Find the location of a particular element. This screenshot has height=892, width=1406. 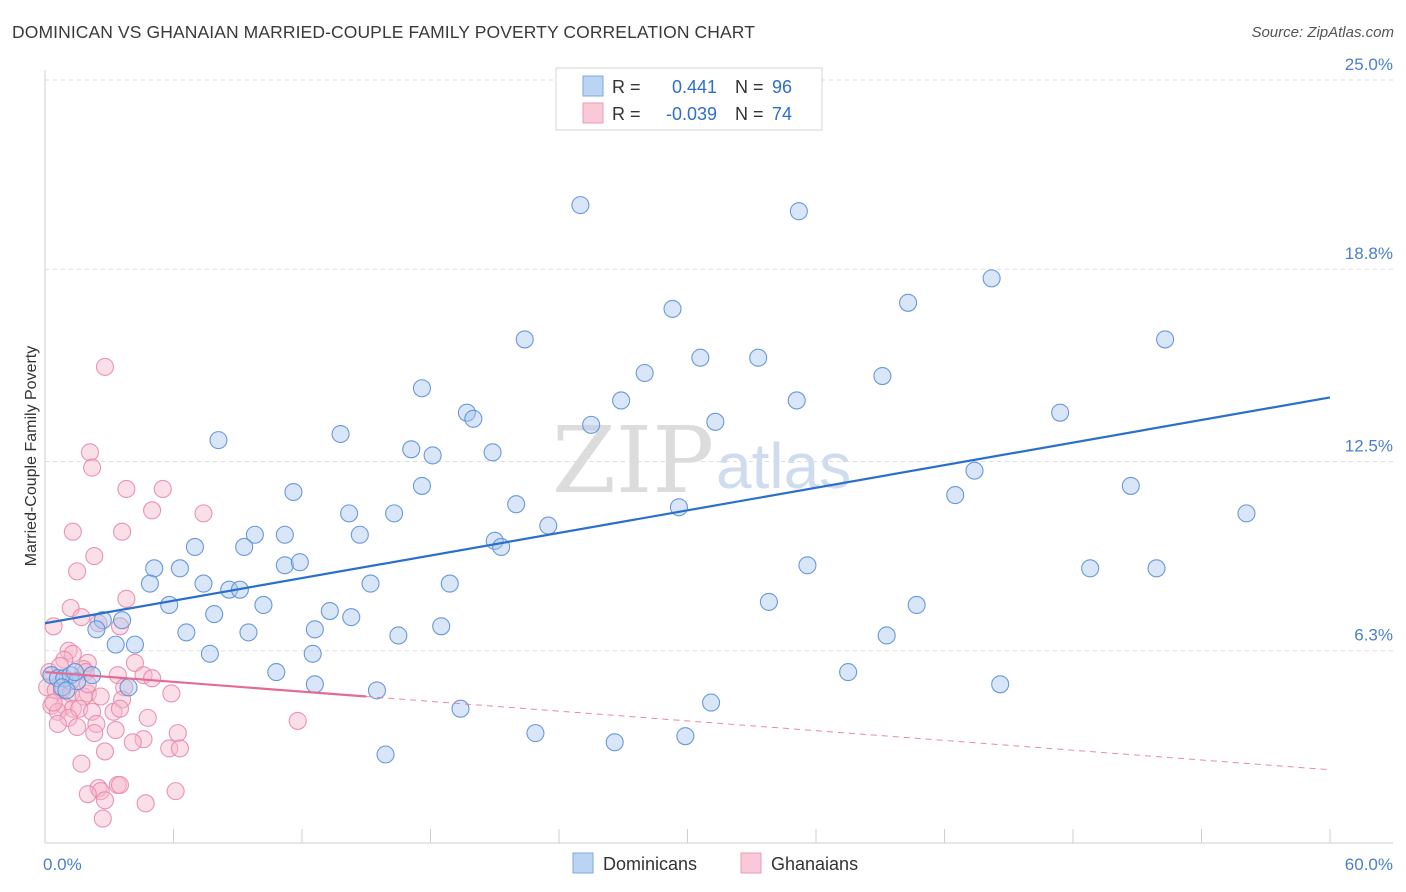

watermark: ZIP atlas is located at coordinates (701, 460).